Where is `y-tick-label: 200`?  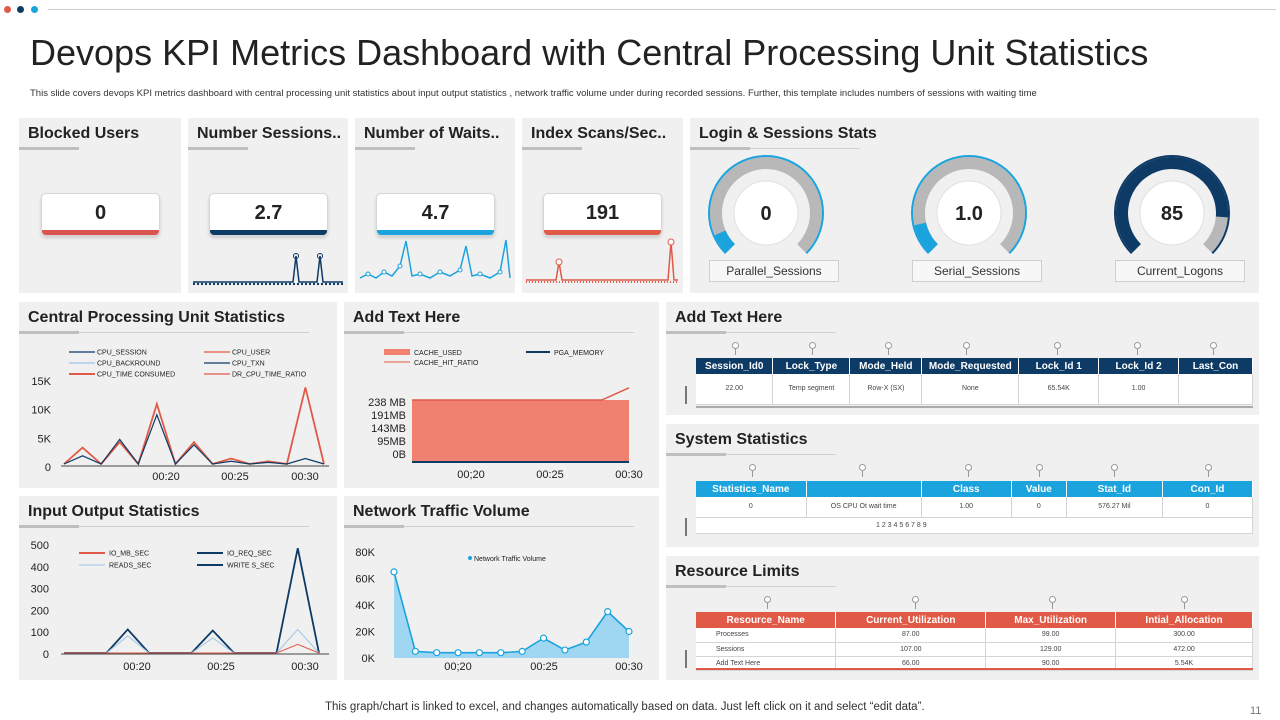 y-tick-label: 200 is located at coordinates (40, 611).